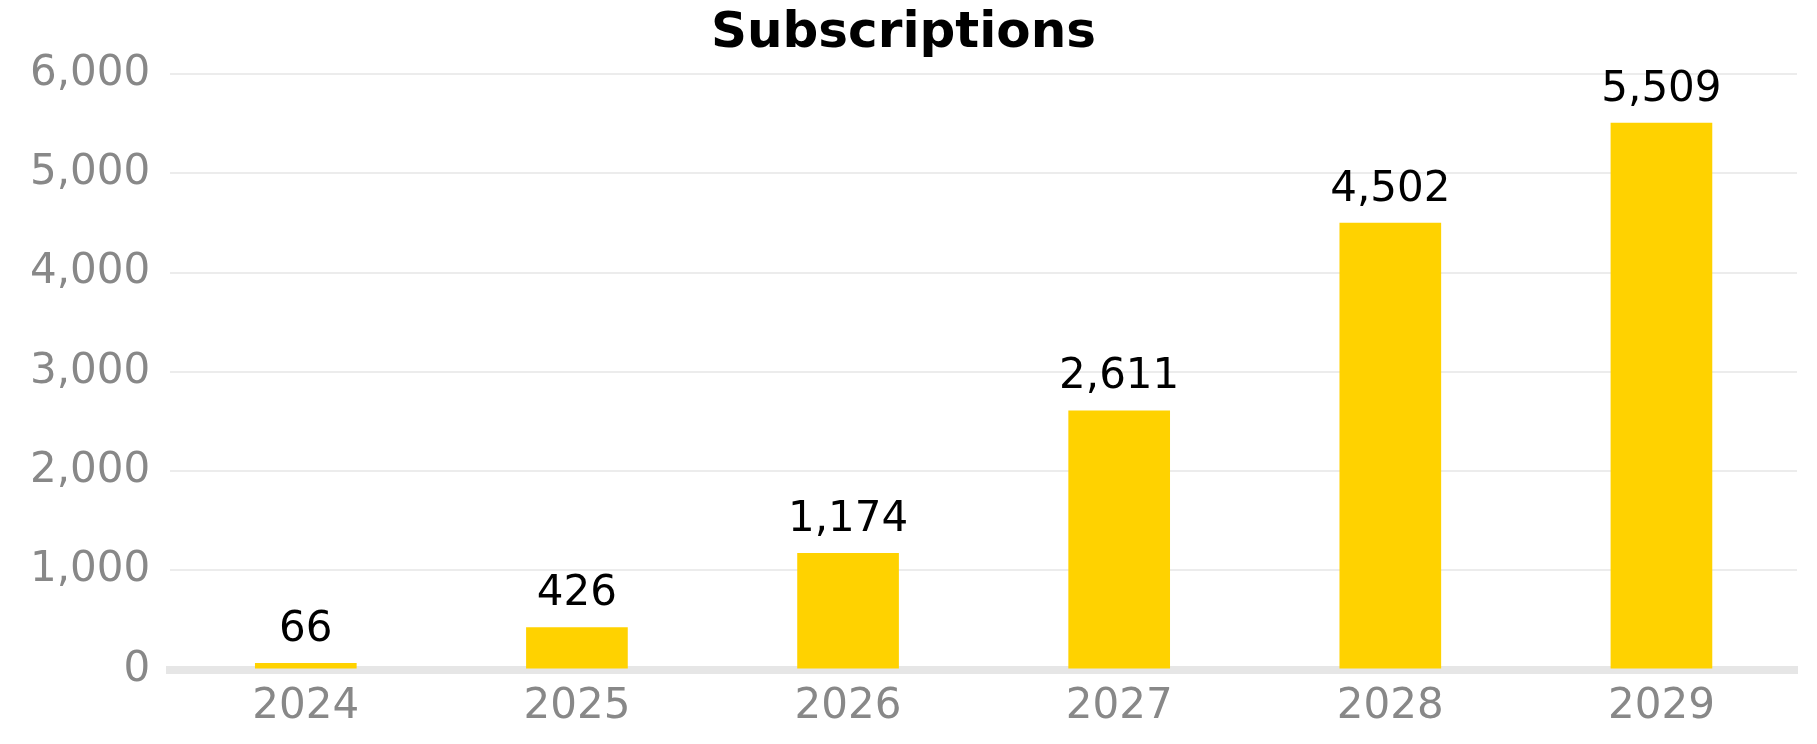 Image resolution: width=1817 pixels, height=744 pixels. Describe the element at coordinates (90, 170) in the screenshot. I see `y-tick-label: 5,000` at that location.